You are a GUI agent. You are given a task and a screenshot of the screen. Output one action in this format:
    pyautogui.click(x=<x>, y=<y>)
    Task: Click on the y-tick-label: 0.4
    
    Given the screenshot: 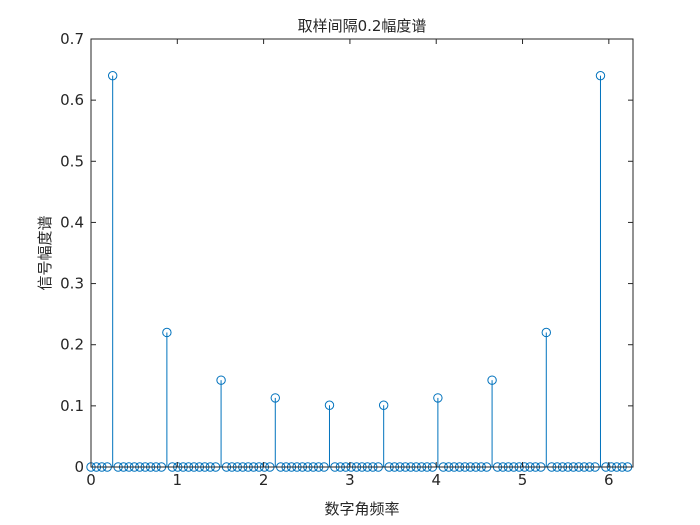 What is the action you would take?
    pyautogui.click(x=72, y=222)
    